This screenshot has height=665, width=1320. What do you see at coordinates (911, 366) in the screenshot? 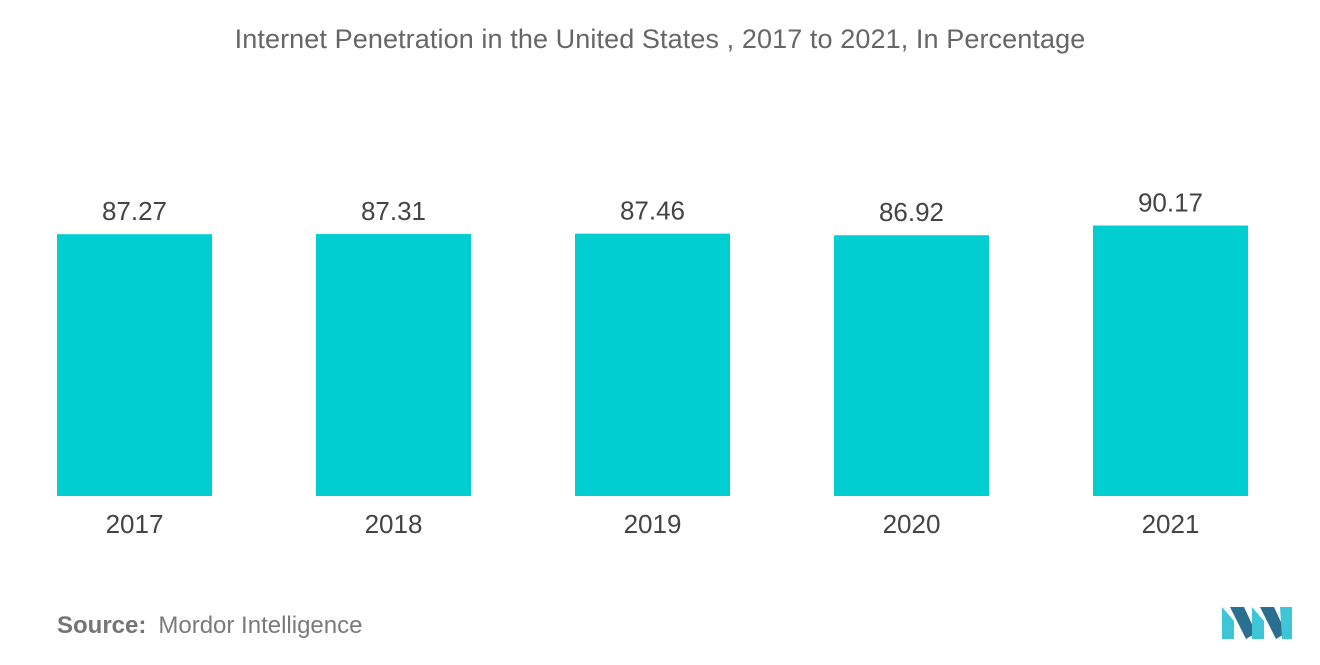
I see `bar-2020` at bounding box center [911, 366].